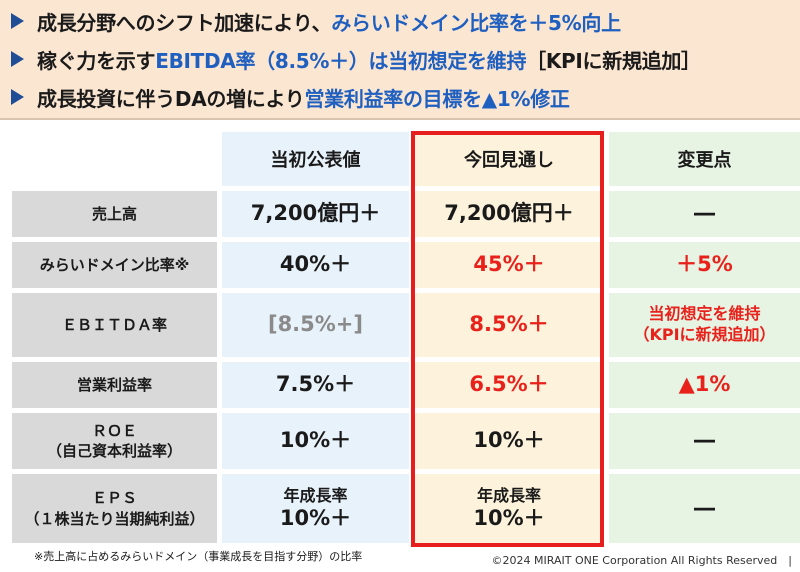  What do you see at coordinates (704, 159) in the screenshot?
I see `header-change: 変更点` at bounding box center [704, 159].